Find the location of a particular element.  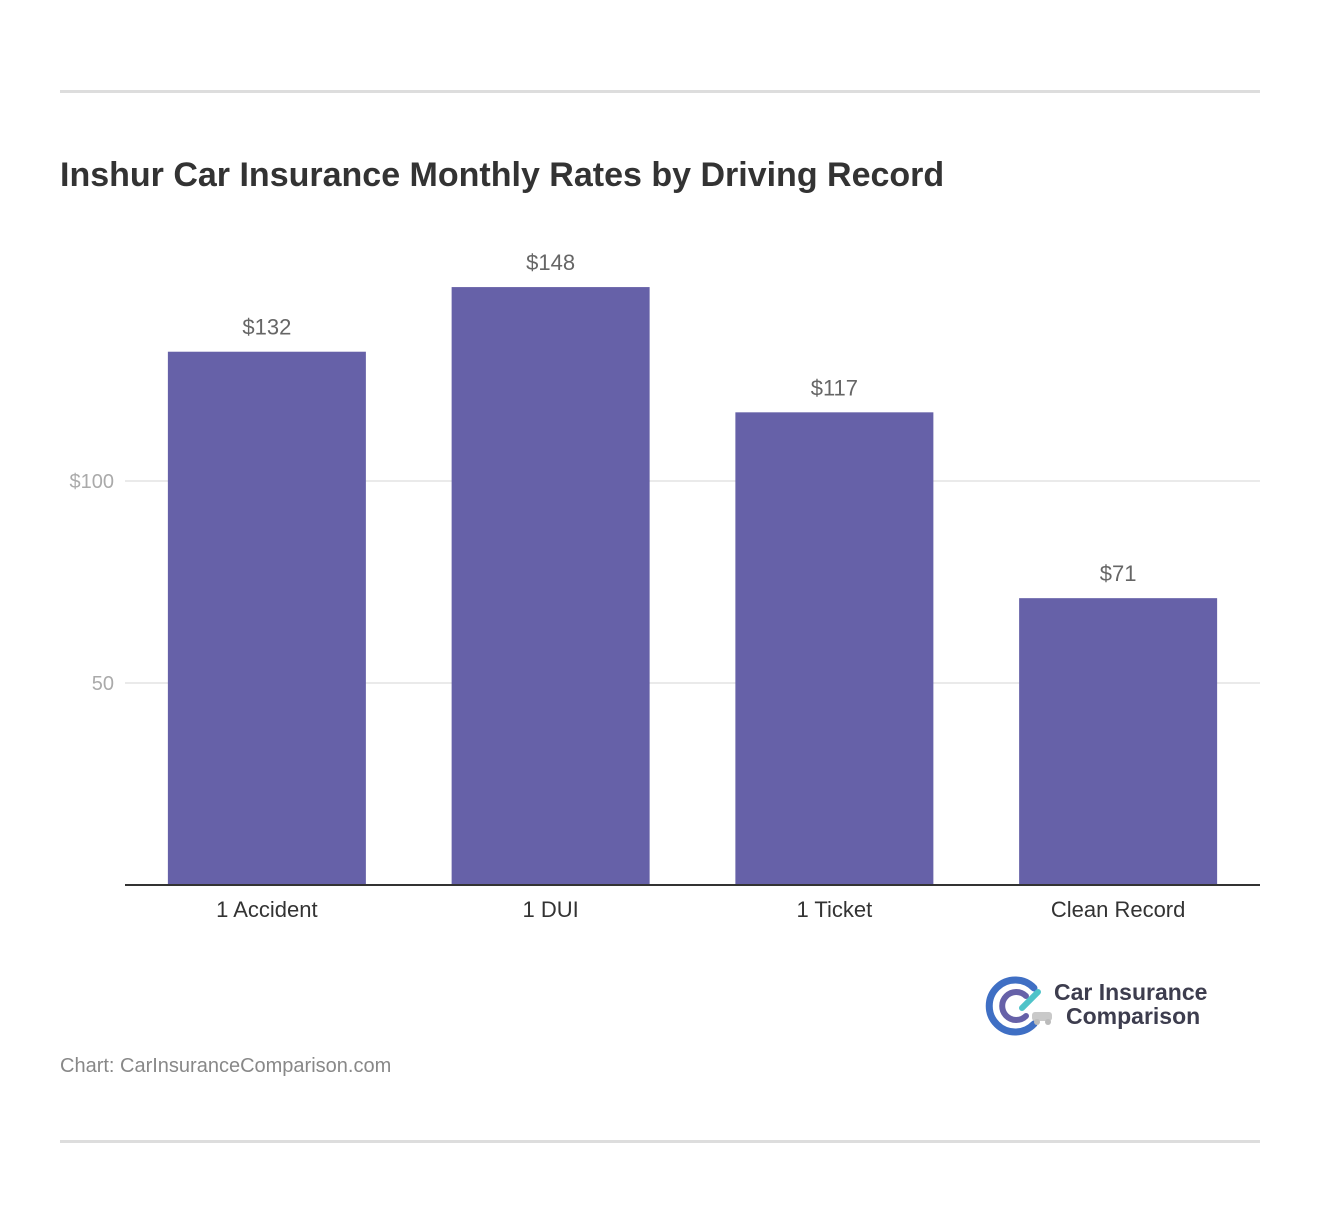

x-tick-label: 1 Accident is located at coordinates (267, 909).